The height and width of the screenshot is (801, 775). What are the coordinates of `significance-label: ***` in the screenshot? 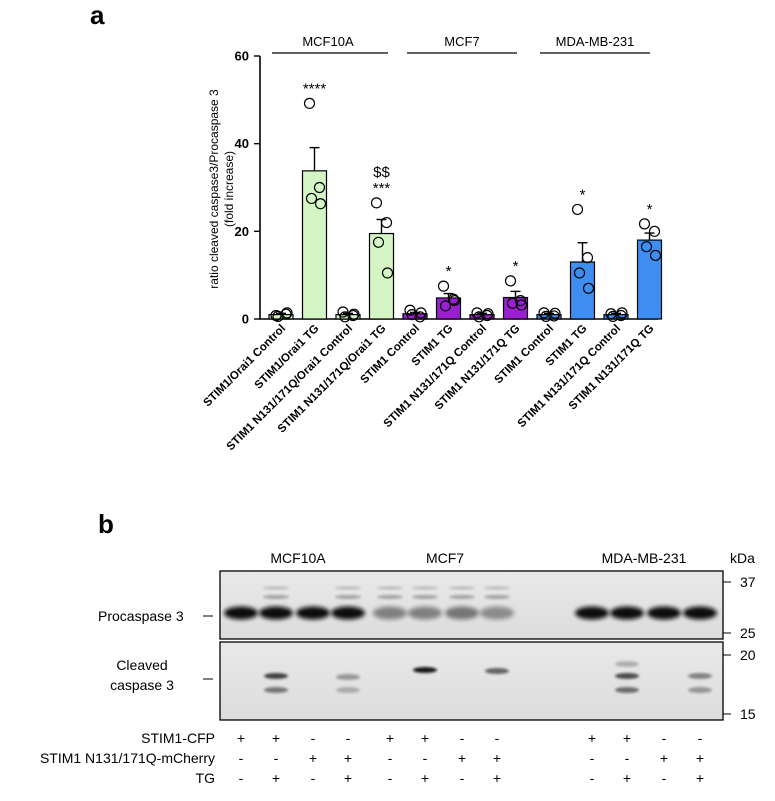 It's located at (382, 188).